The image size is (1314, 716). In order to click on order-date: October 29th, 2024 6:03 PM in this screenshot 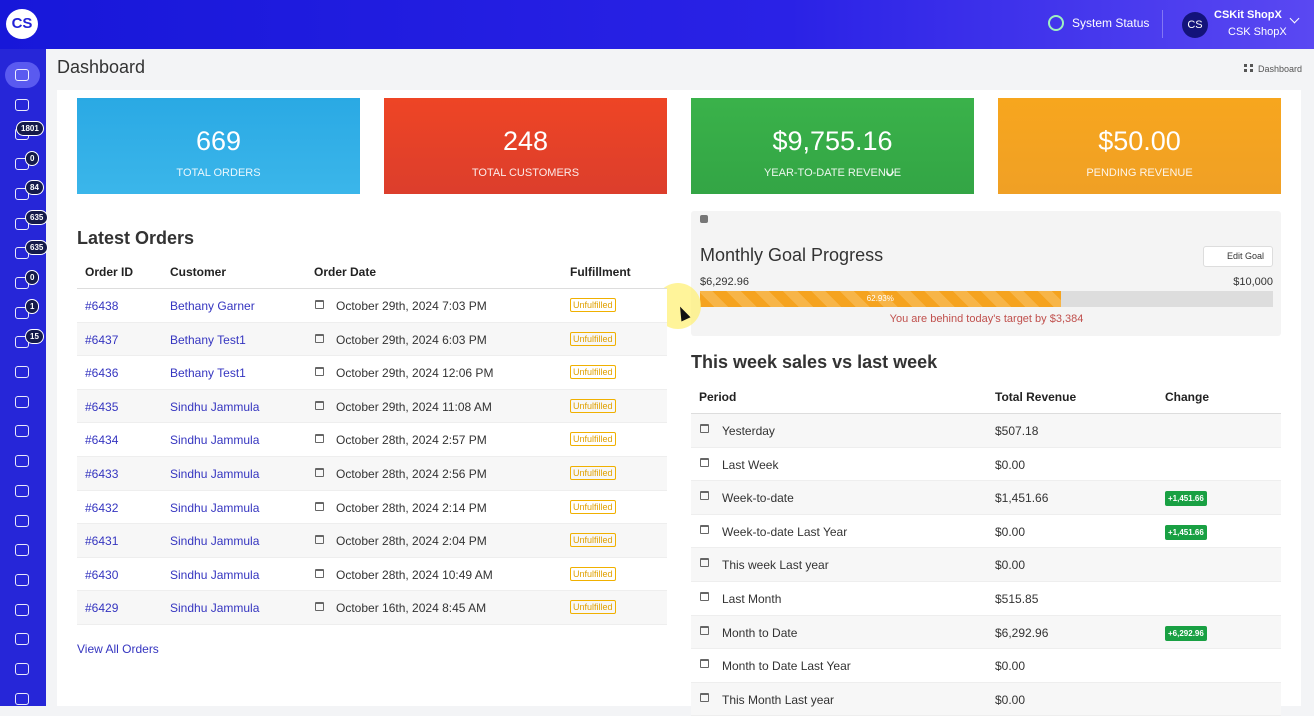, I will do `click(411, 339)`.